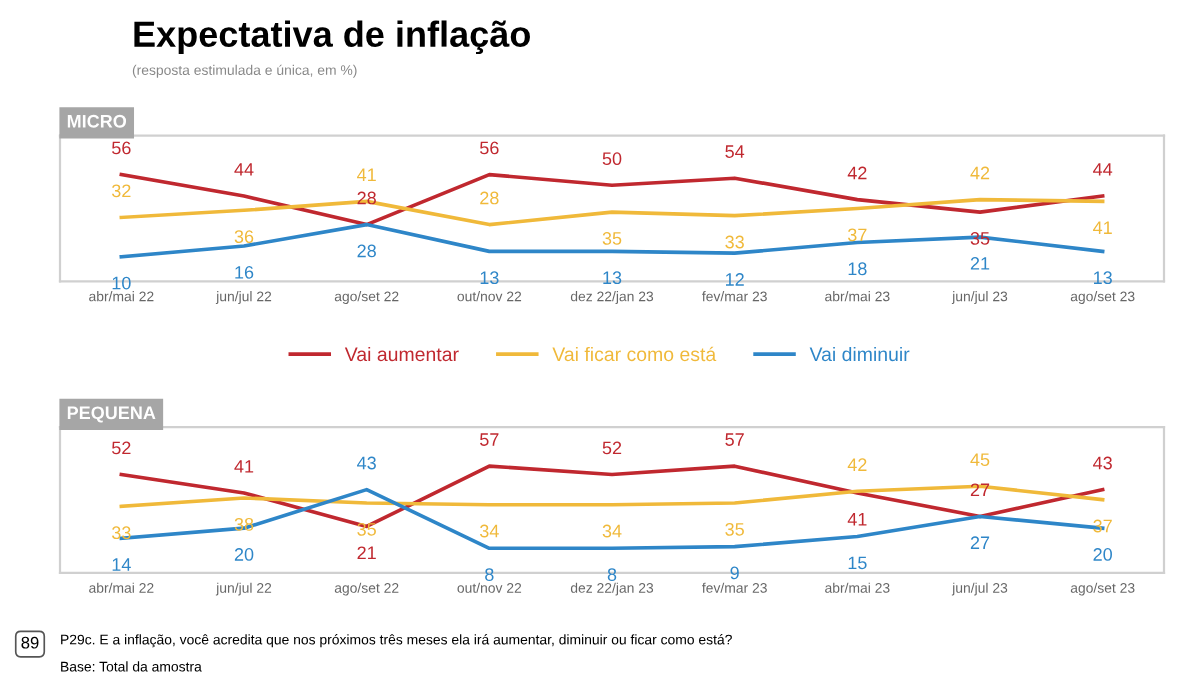 This screenshot has height=678, width=1200. I want to click on chart-title: PEQUENA, so click(111, 414).